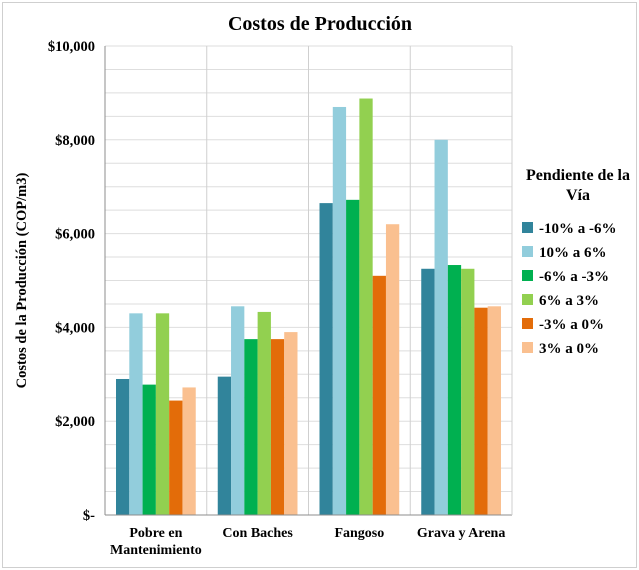 This screenshot has height=570, width=639. Describe the element at coordinates (578, 185) in the screenshot. I see `legend-title: Pendiente de la Vía` at that location.